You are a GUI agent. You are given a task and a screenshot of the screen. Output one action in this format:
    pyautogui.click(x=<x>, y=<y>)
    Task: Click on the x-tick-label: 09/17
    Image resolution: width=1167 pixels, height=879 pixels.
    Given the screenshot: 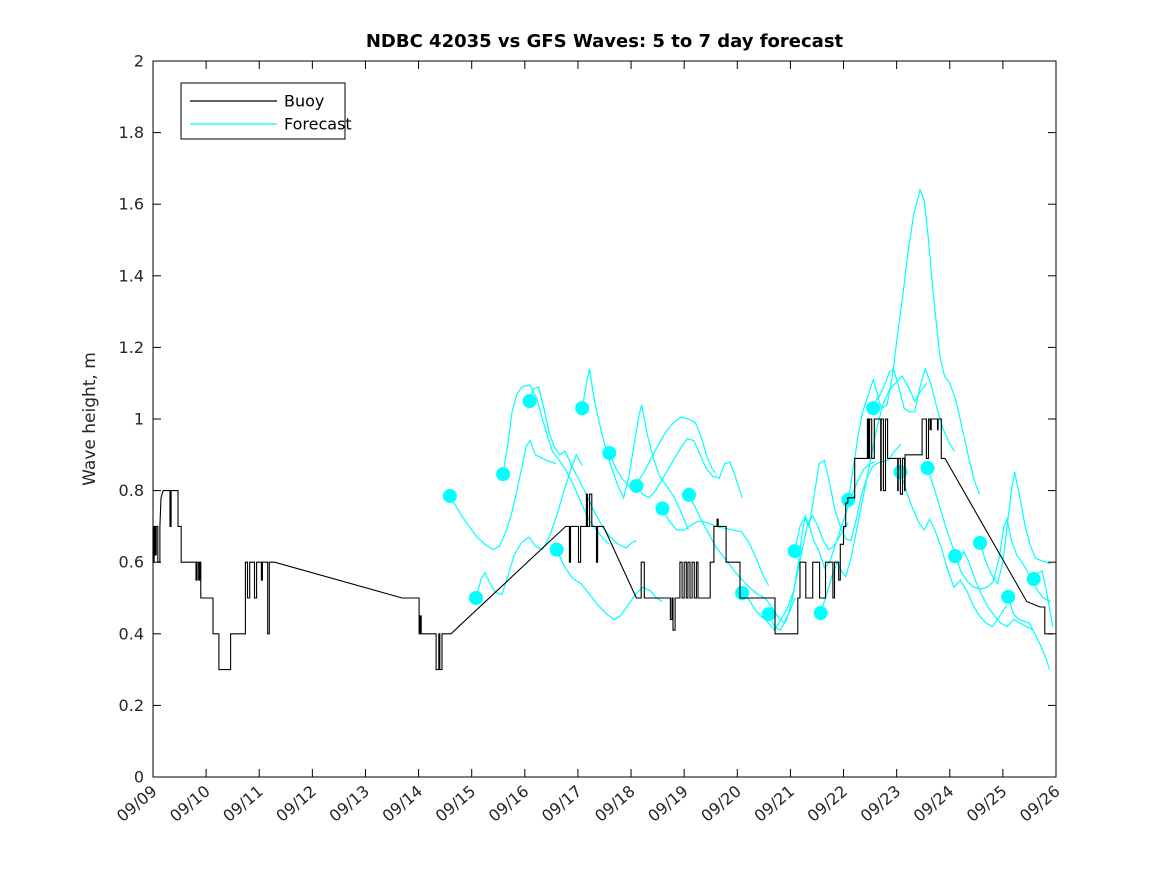 What is the action you would take?
    pyautogui.click(x=562, y=804)
    